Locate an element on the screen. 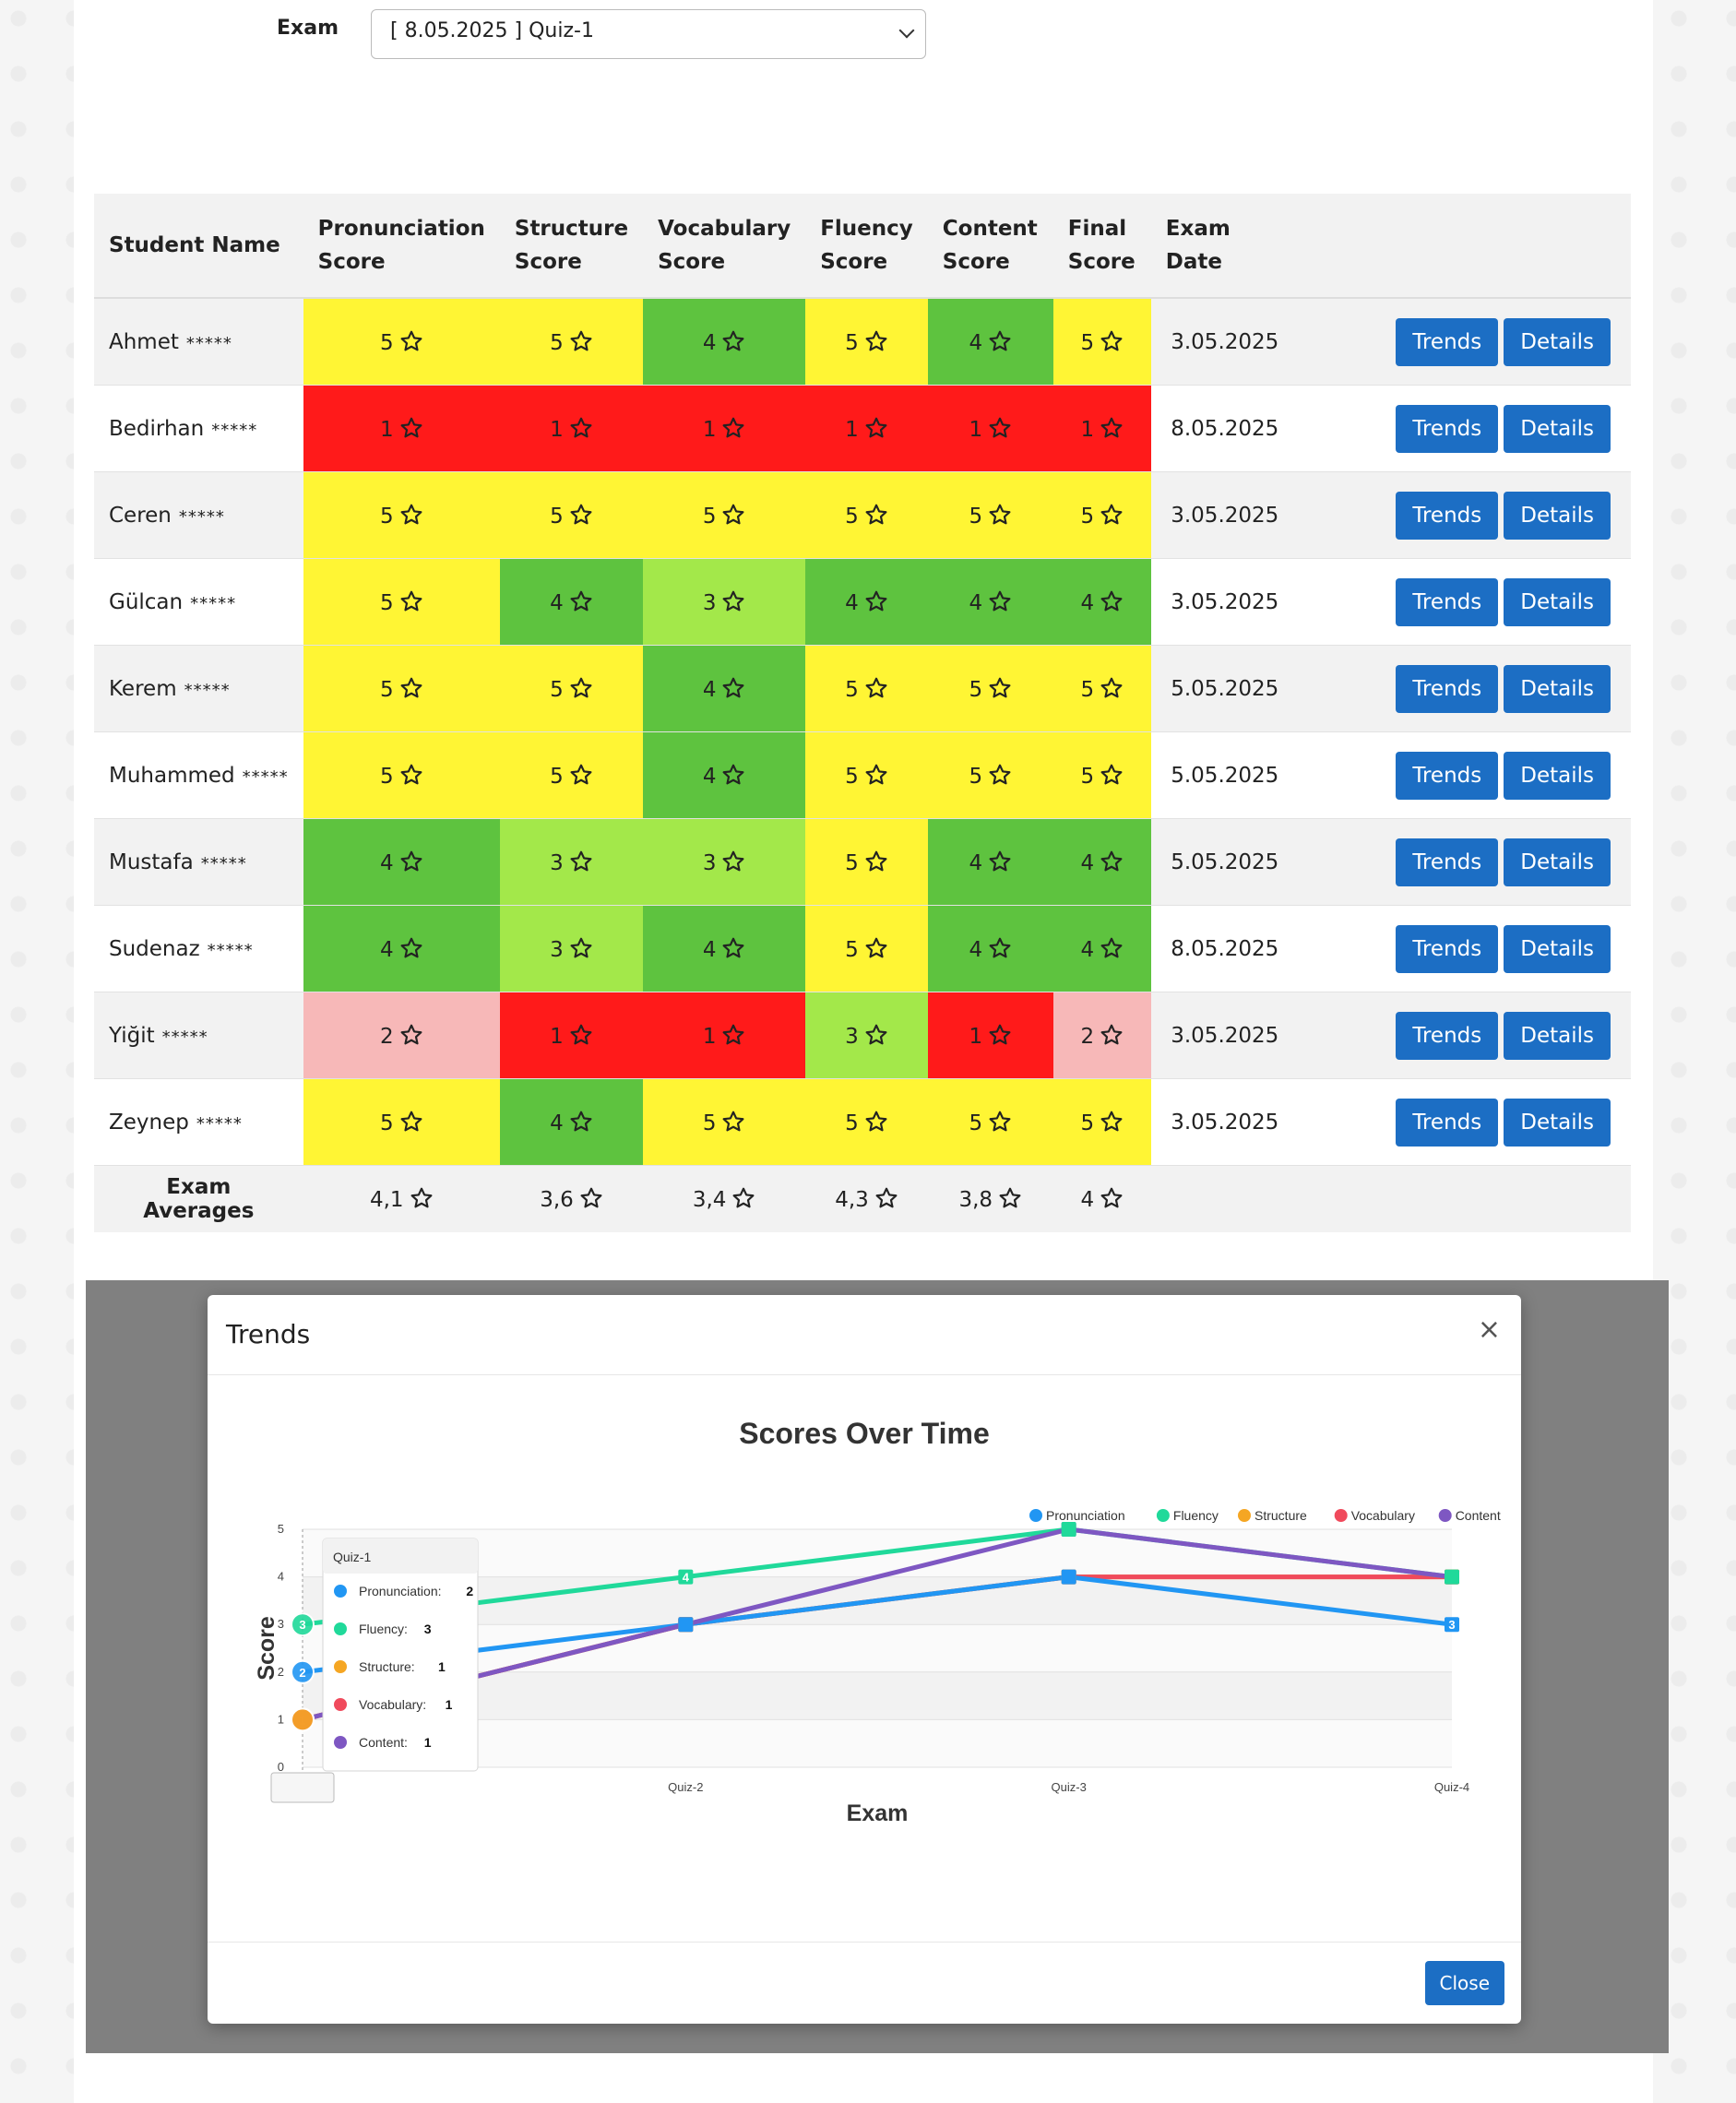  averages-row: Exam Averages 4,1 3,6 3,4 4,3 3,8 4 is located at coordinates (862, 1198).